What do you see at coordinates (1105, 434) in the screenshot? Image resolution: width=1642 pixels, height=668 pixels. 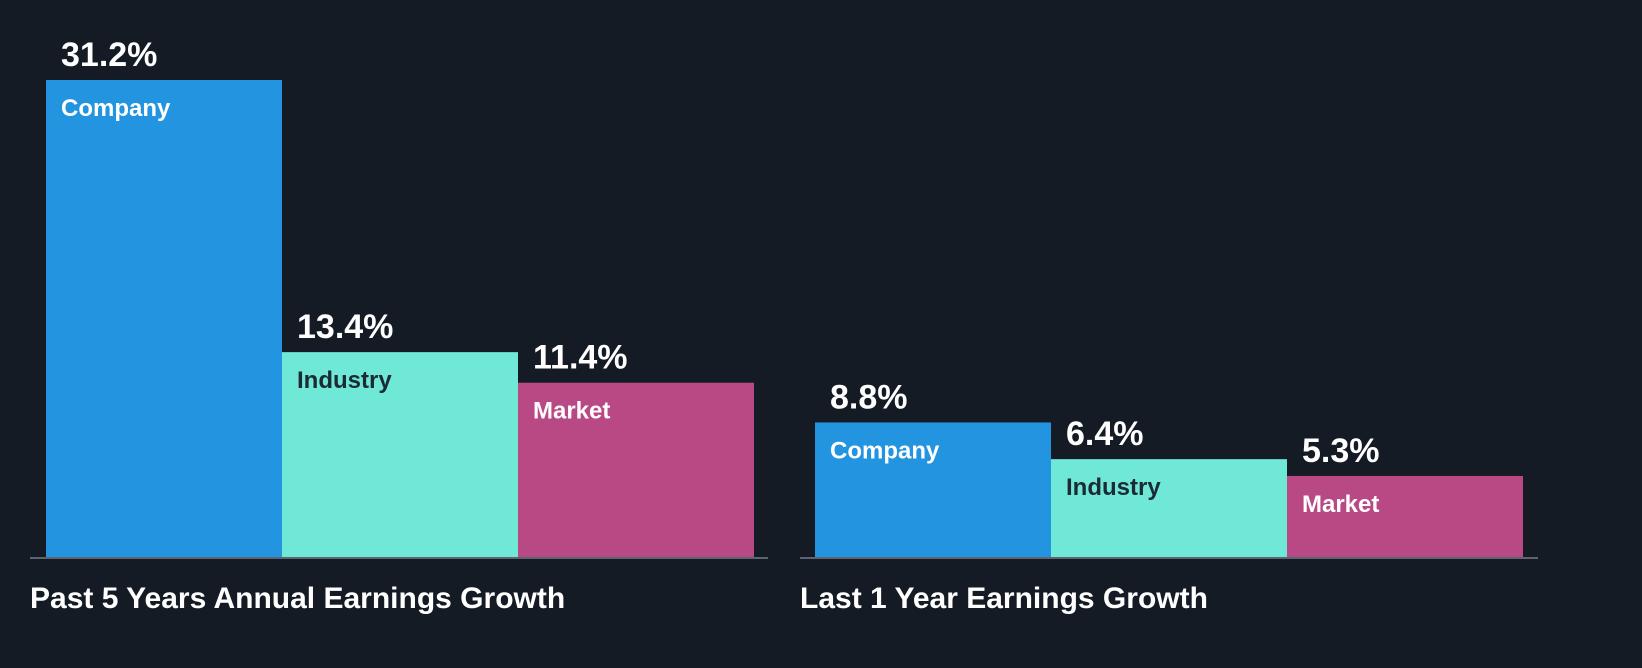 I see `industry-value-label: 6.4%` at bounding box center [1105, 434].